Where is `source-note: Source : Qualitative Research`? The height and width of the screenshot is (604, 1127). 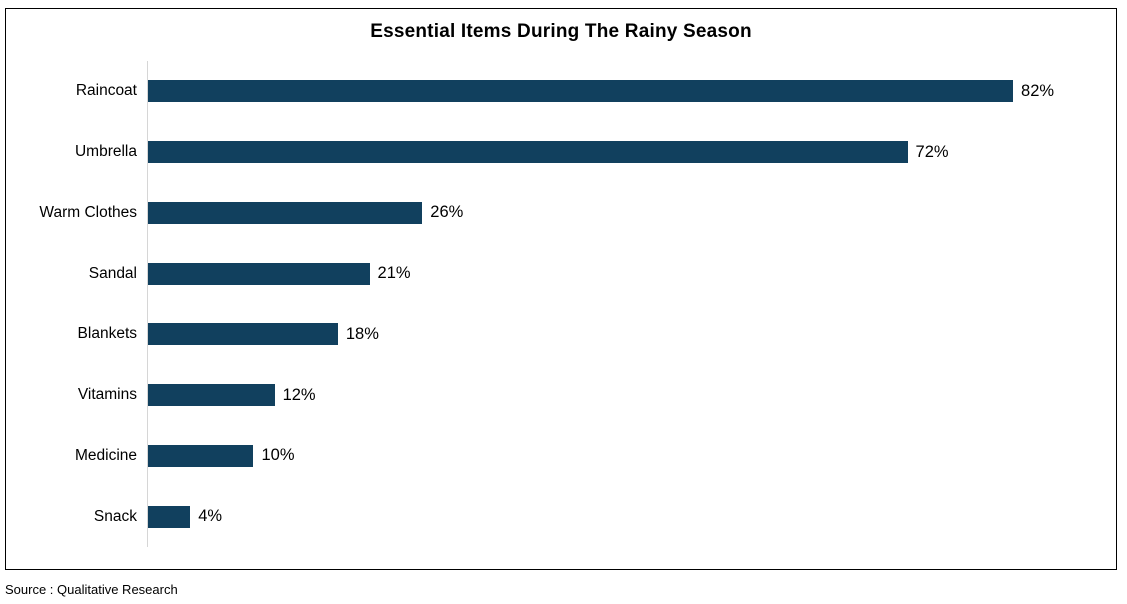
source-note: Source : Qualitative Research is located at coordinates (91, 589).